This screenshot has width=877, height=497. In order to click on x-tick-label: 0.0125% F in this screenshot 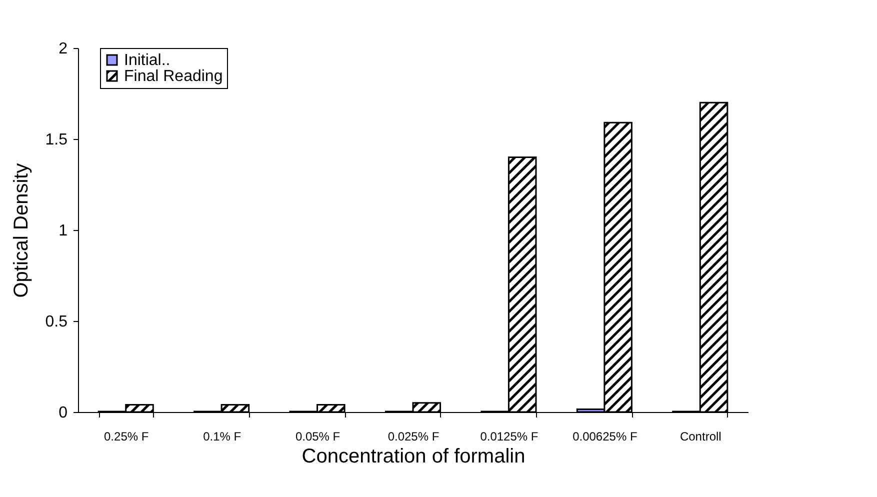, I will do `click(509, 437)`.